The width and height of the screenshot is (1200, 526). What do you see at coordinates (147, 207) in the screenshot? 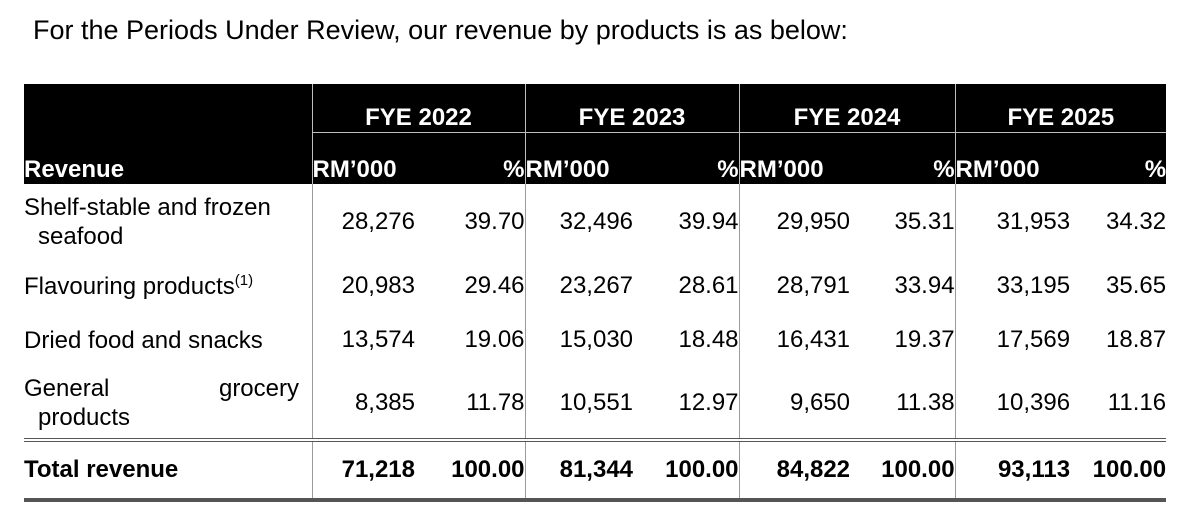
I see `row-label-text: Shelf-stable and frozen` at bounding box center [147, 207].